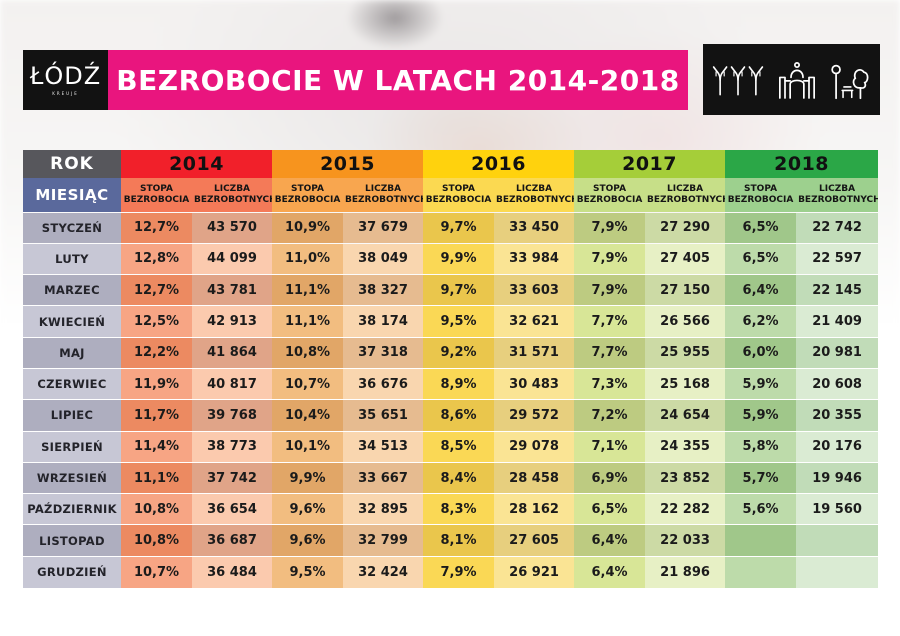  What do you see at coordinates (156, 415) in the screenshot?
I see `stopa-cell: 11,7%` at bounding box center [156, 415].